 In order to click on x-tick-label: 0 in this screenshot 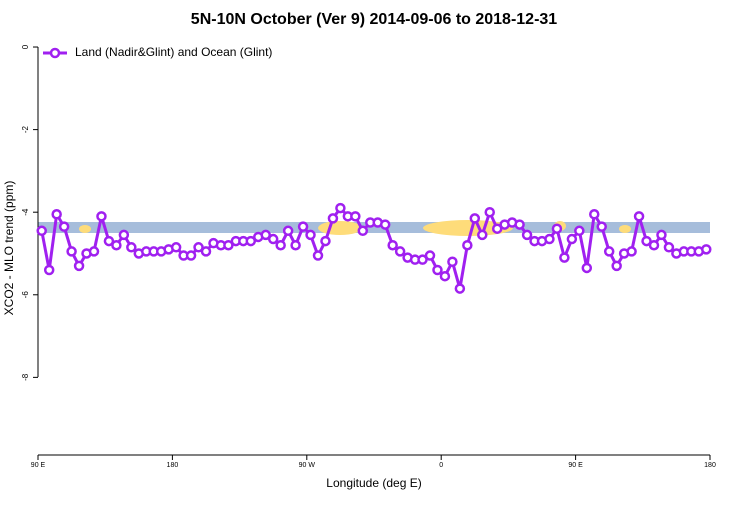, I will do `click(441, 465)`.